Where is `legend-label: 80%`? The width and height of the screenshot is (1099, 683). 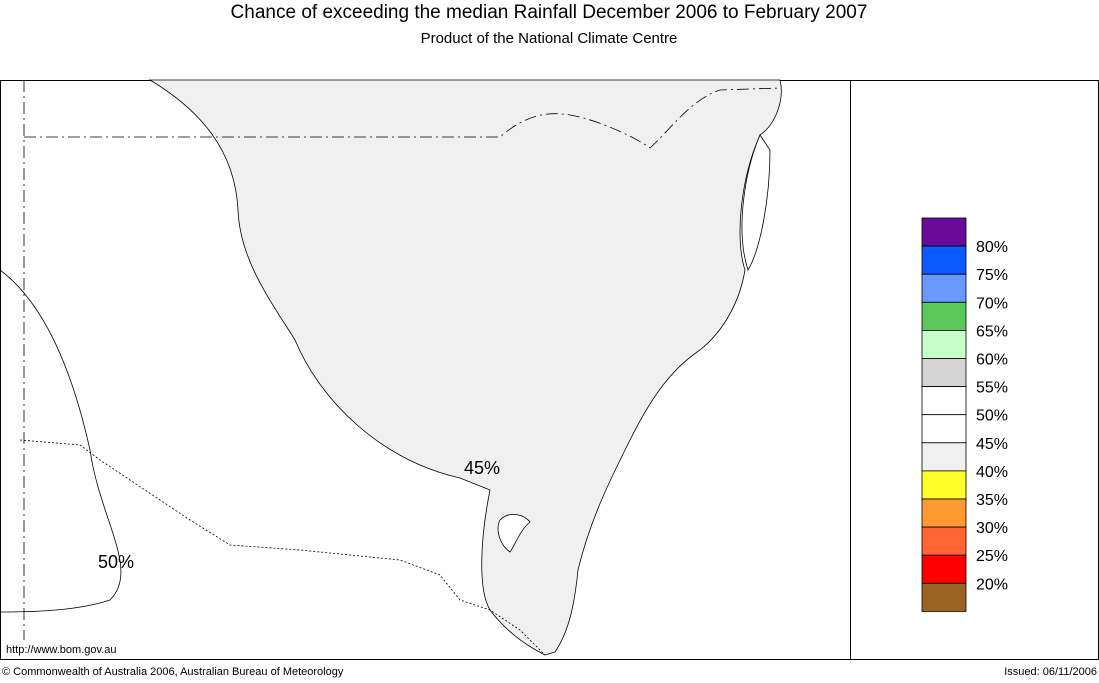
legend-label: 80% is located at coordinates (992, 247).